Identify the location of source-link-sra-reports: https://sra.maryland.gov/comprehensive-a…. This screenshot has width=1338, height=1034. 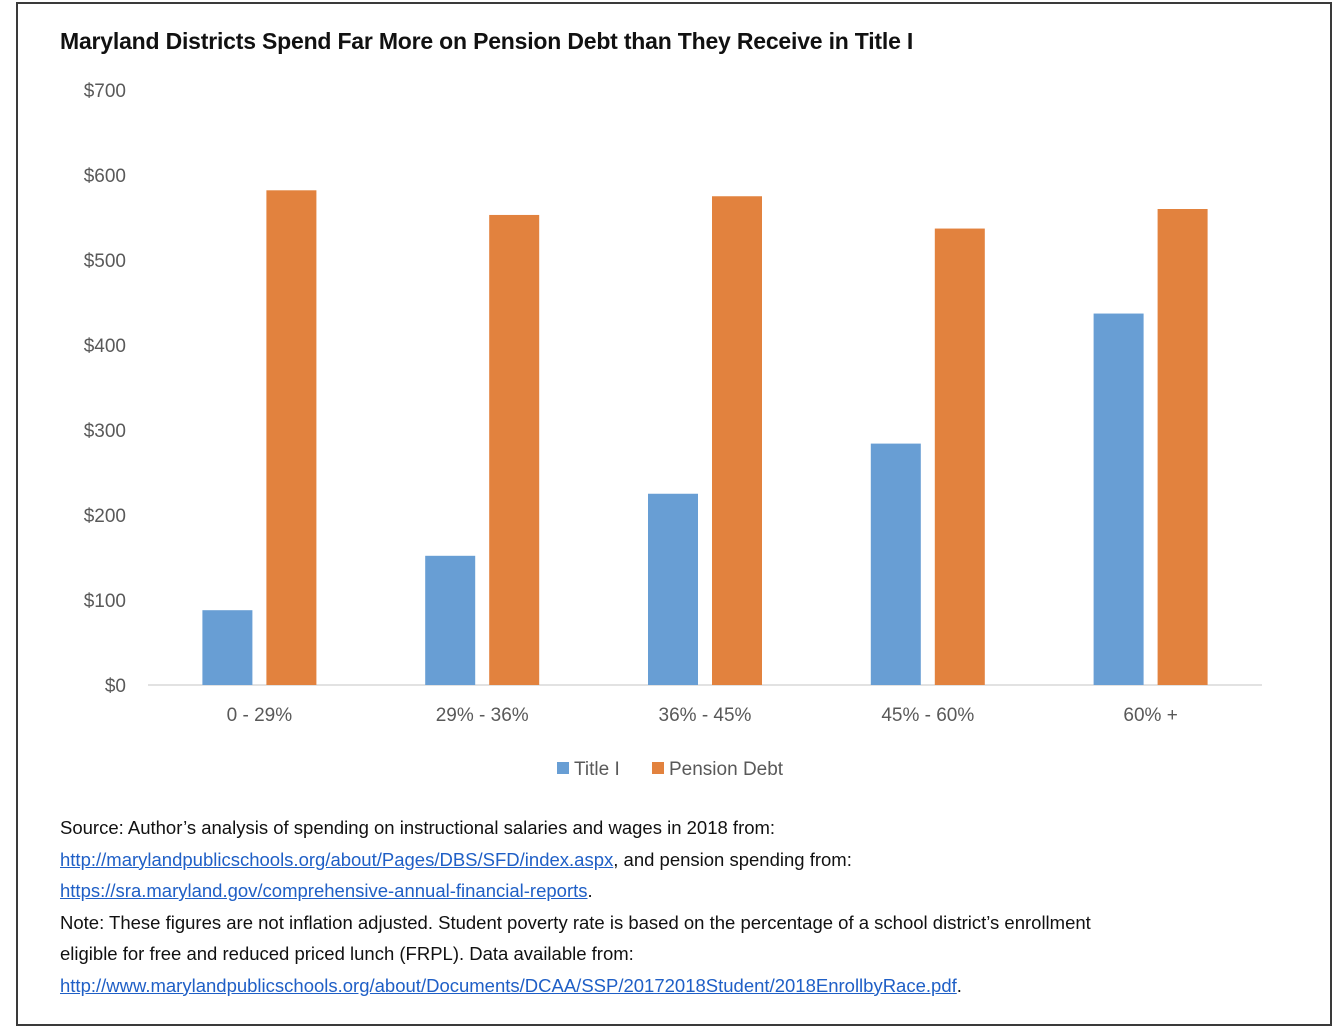
(324, 890).